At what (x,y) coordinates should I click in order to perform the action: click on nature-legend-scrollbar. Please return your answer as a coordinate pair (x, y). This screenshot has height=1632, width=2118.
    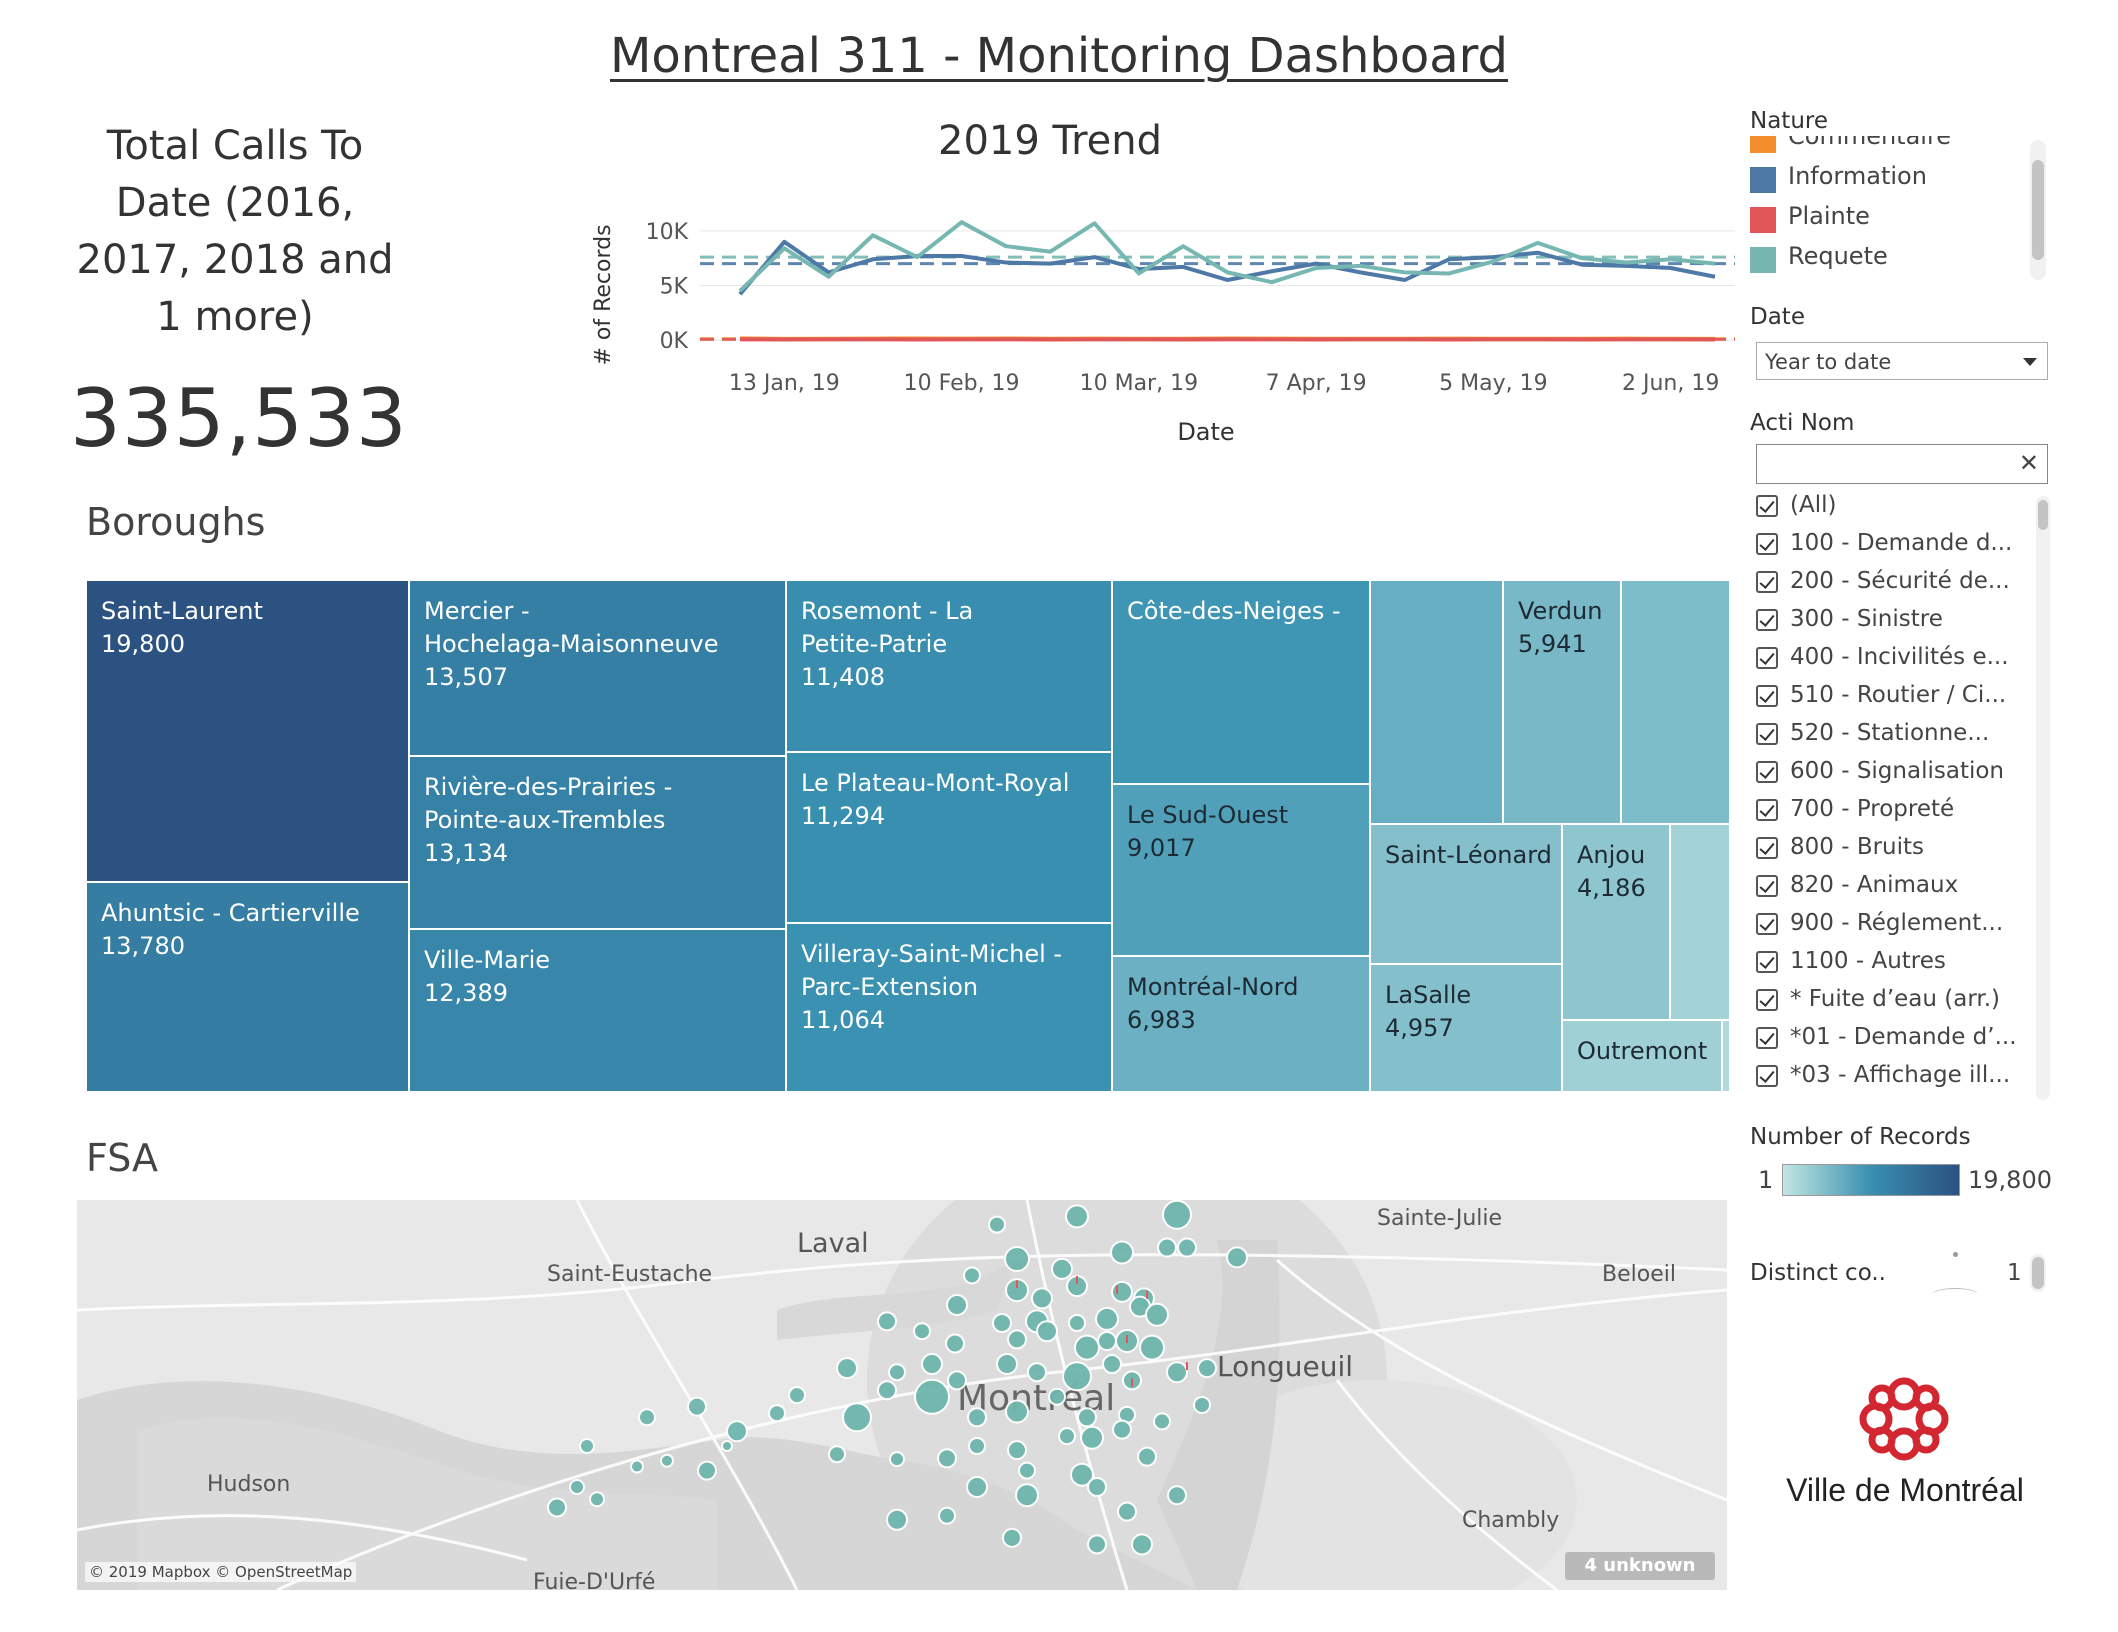
    Looking at the image, I should click on (2038, 210).